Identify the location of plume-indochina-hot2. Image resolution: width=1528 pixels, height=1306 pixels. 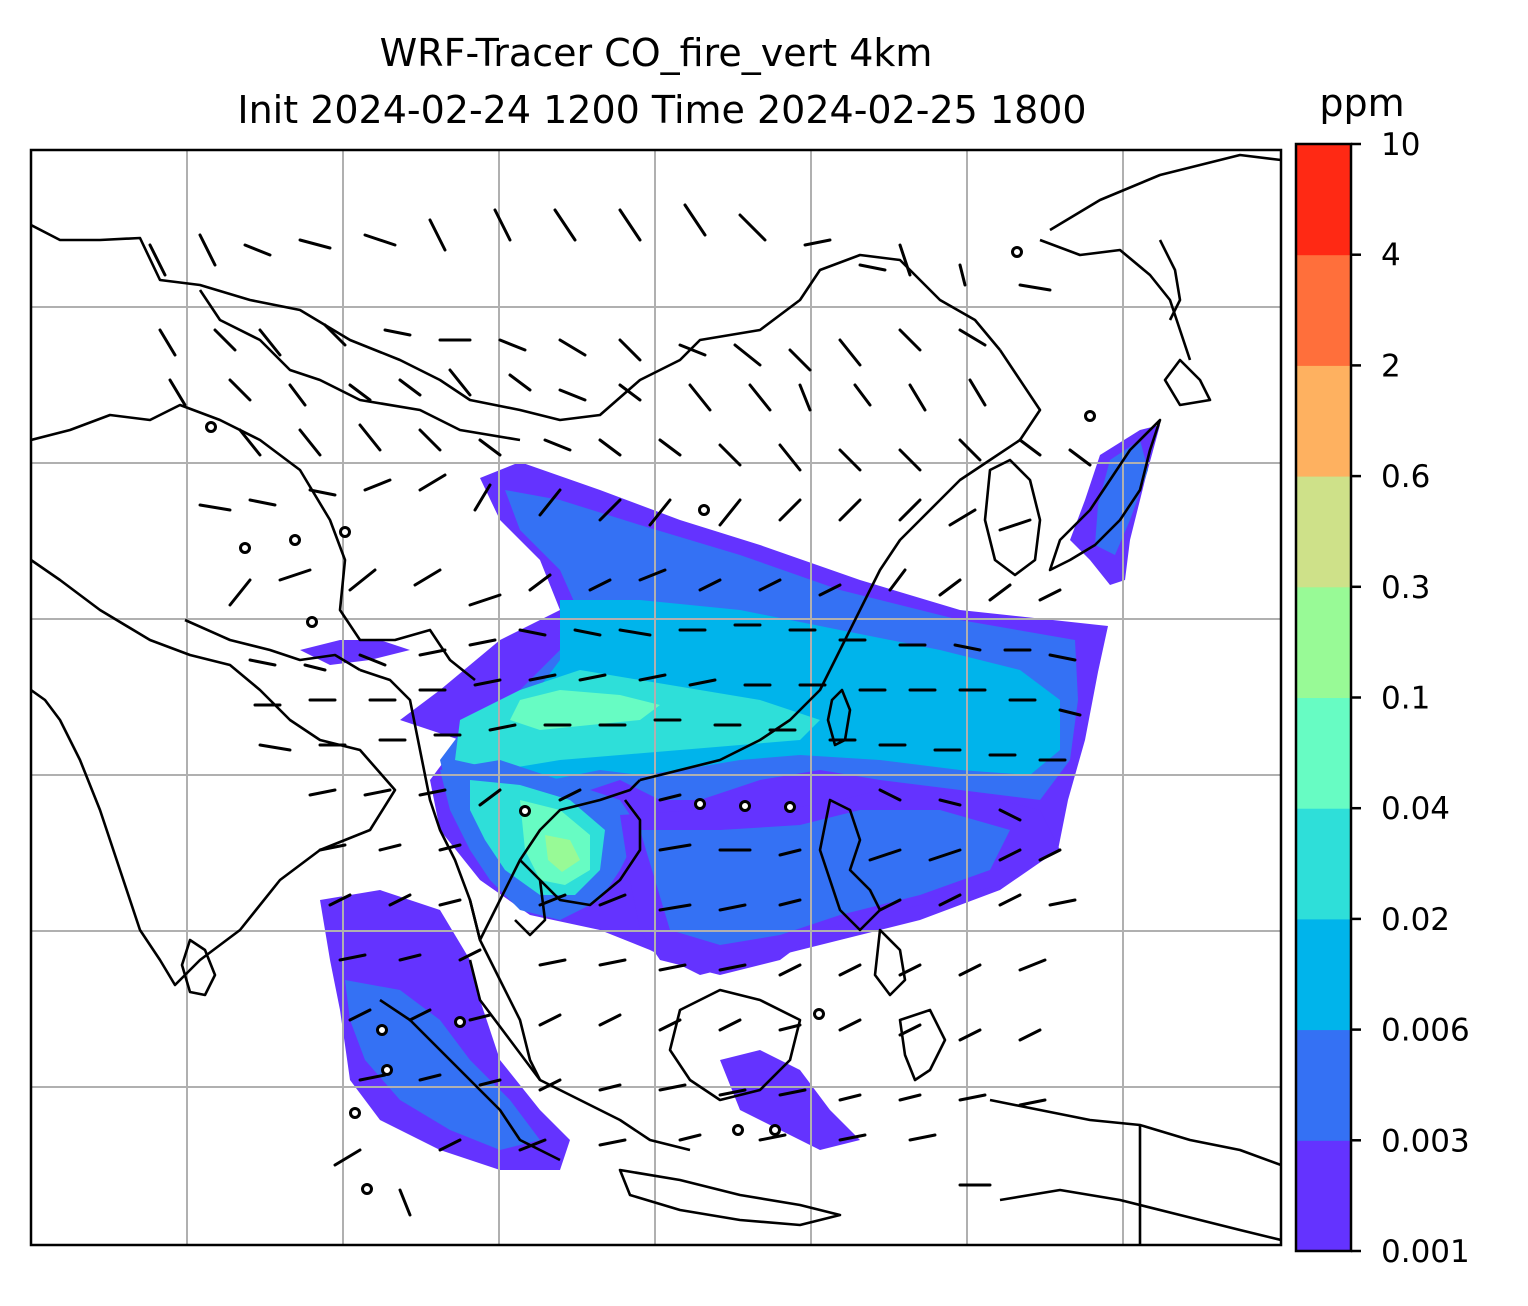
(562, 853).